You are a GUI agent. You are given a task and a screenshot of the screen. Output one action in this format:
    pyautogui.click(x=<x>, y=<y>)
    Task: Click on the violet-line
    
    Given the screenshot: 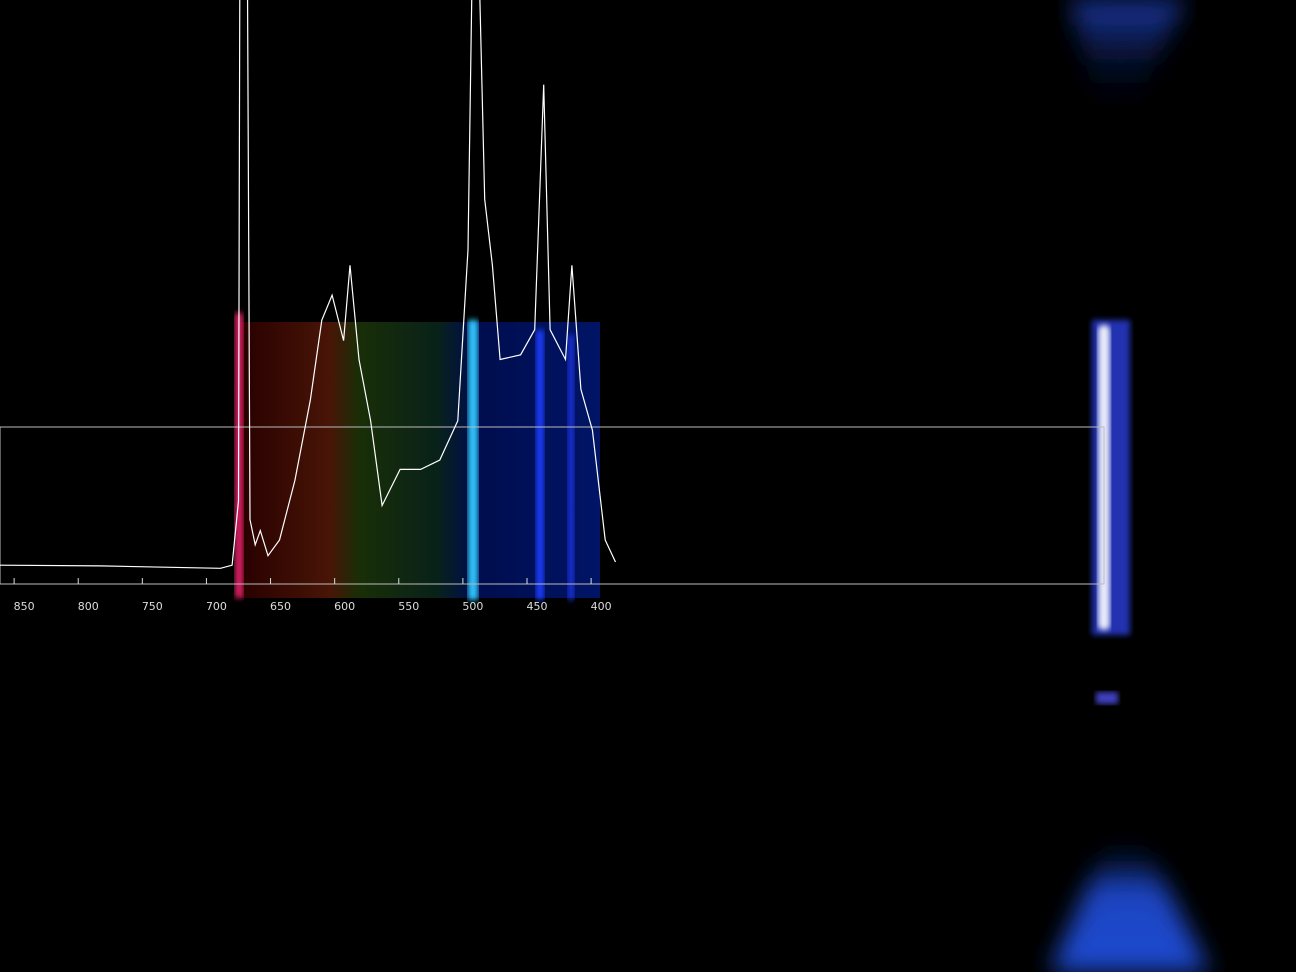 What is the action you would take?
    pyautogui.click(x=571, y=467)
    